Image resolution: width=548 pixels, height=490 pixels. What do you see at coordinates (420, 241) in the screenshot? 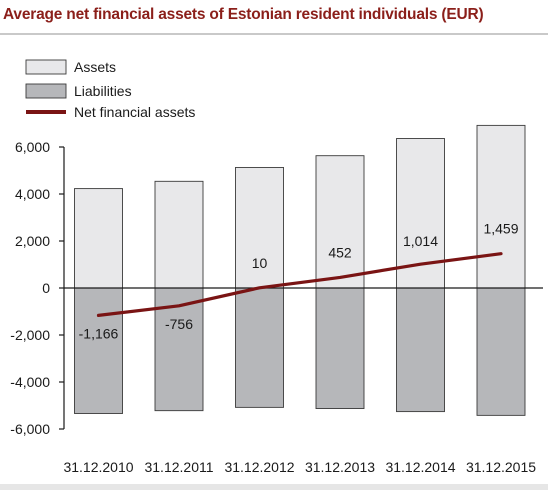
I see `net-data-label: 1,014` at bounding box center [420, 241].